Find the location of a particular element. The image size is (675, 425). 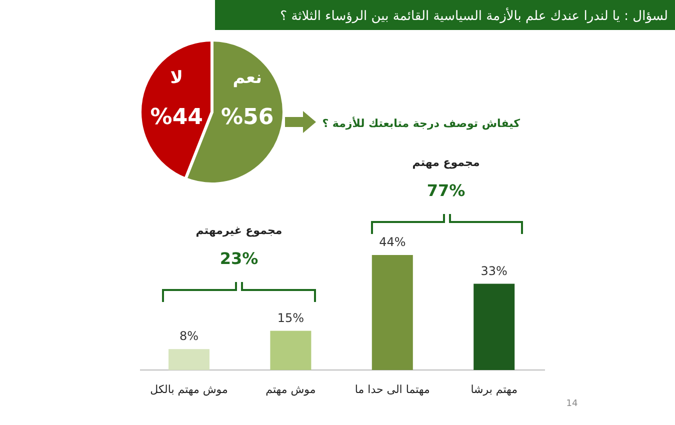

annotation: 23% is located at coordinates (239, 258).